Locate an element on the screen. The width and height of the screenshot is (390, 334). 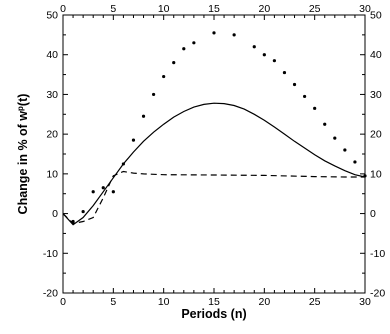
y-tick-label-left: -10 is located at coordinates (50, 254).